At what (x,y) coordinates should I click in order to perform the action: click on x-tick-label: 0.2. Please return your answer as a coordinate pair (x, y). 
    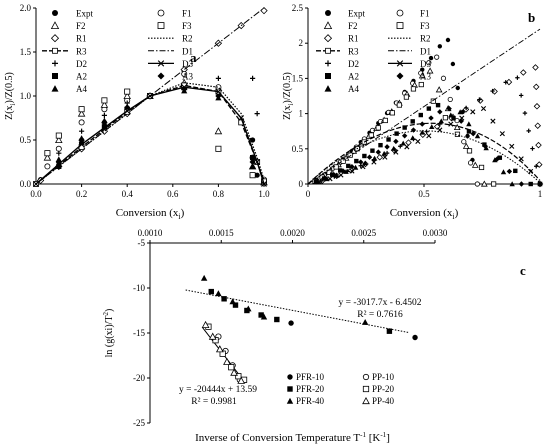
    Looking at the image, I should click on (81, 194).